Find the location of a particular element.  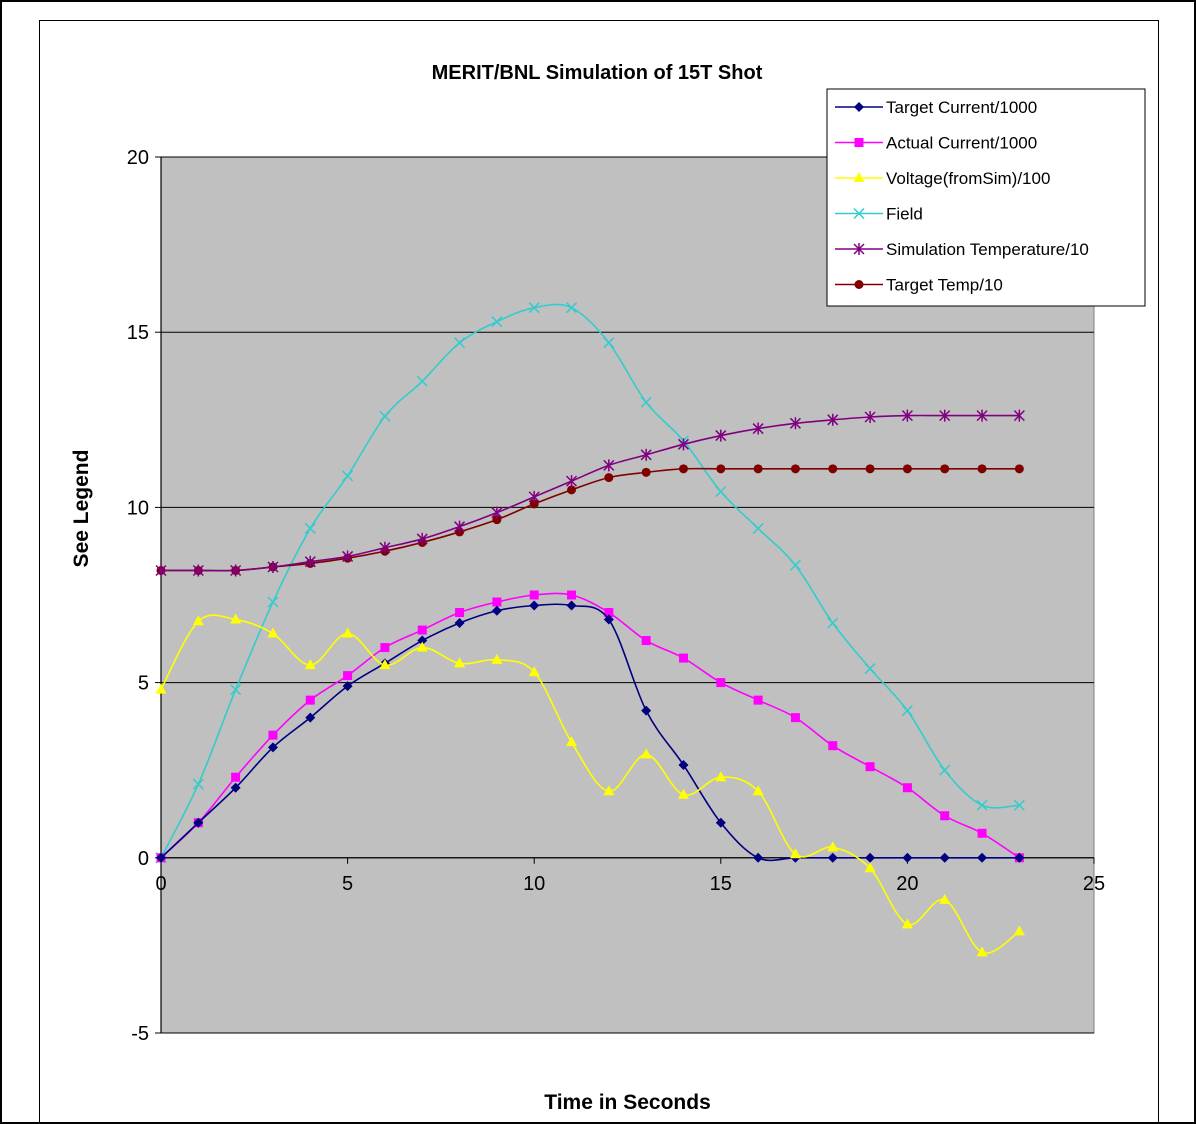

legend-label: Target Temp/10 is located at coordinates (944, 285).